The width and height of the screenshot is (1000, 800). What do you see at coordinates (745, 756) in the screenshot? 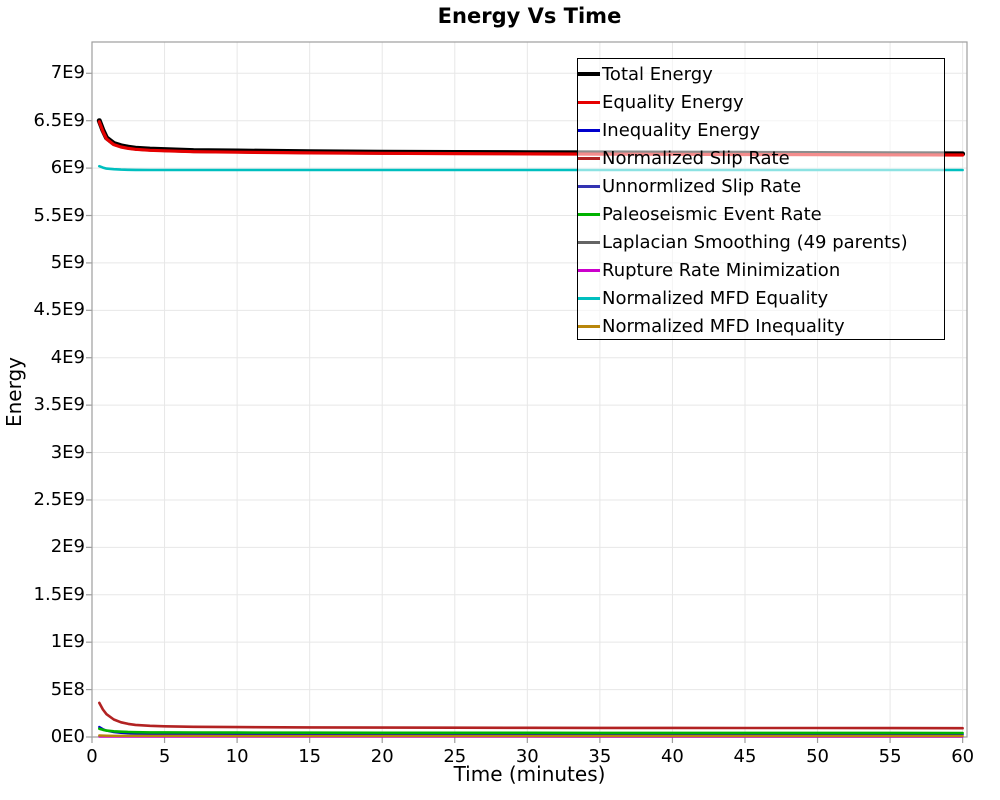
I see `x-tick-label: 45` at bounding box center [745, 756].